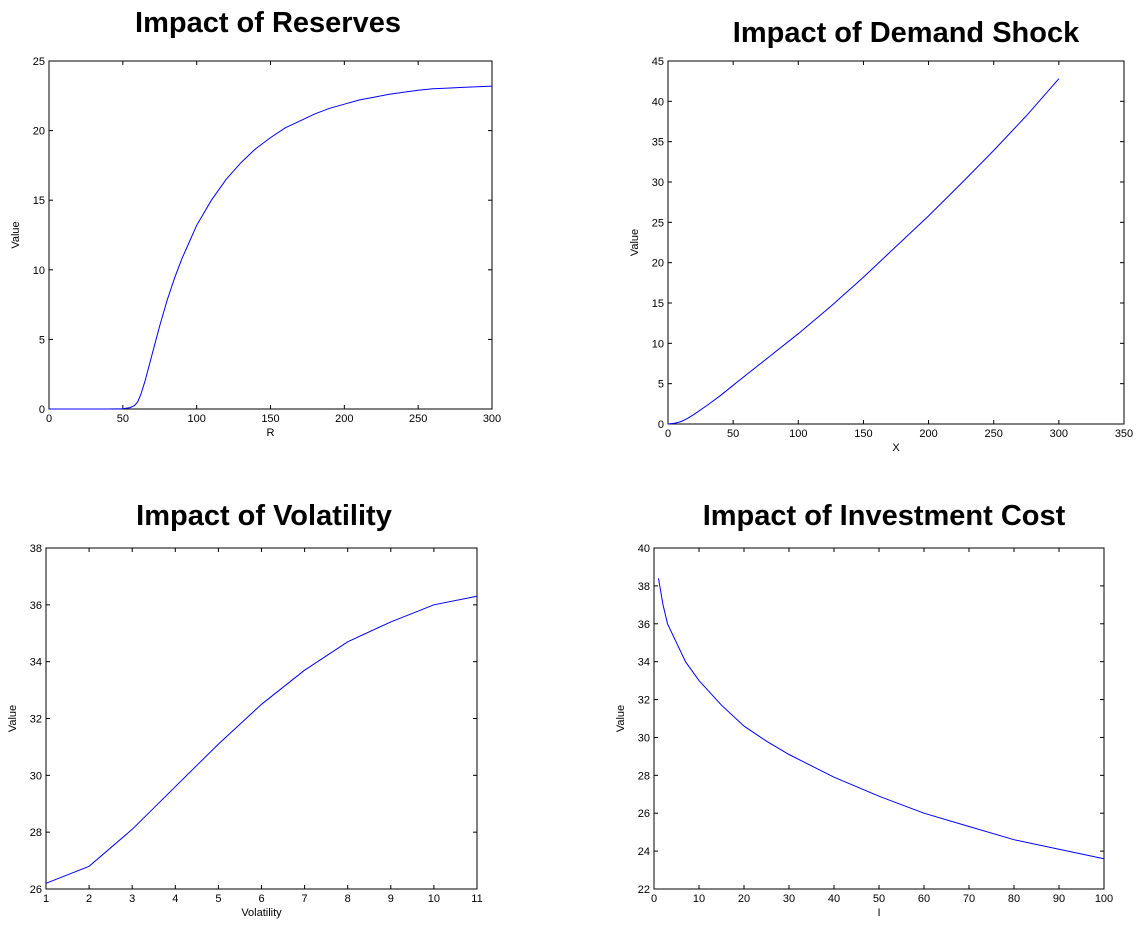 This screenshot has height=929, width=1145. I want to click on x-tick-label: 20, so click(744, 899).